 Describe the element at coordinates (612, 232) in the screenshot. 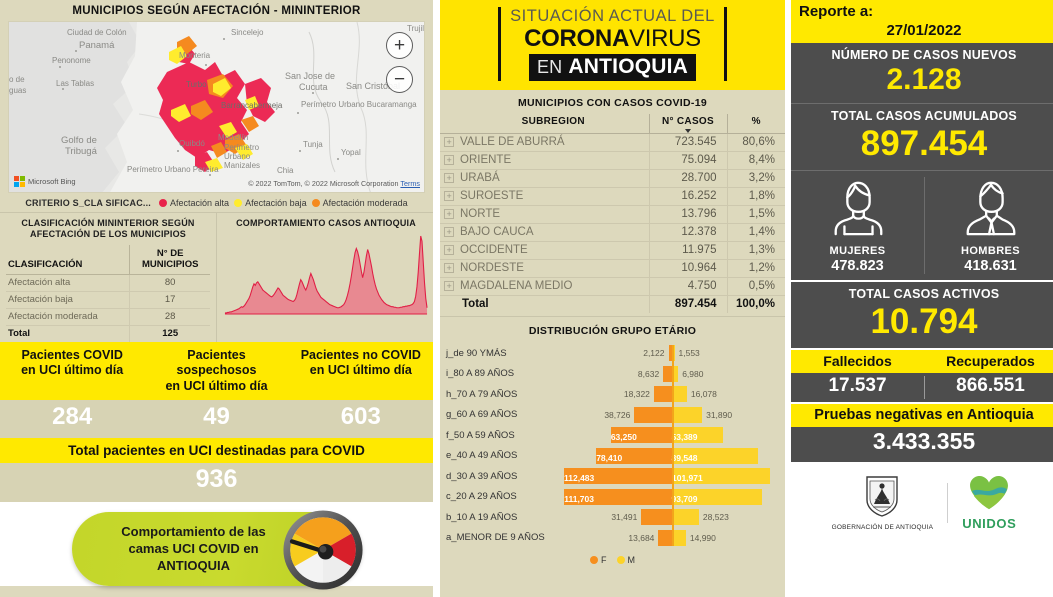

I see `table-row: + BAJO CAUCA 12.378 1,4%` at that location.